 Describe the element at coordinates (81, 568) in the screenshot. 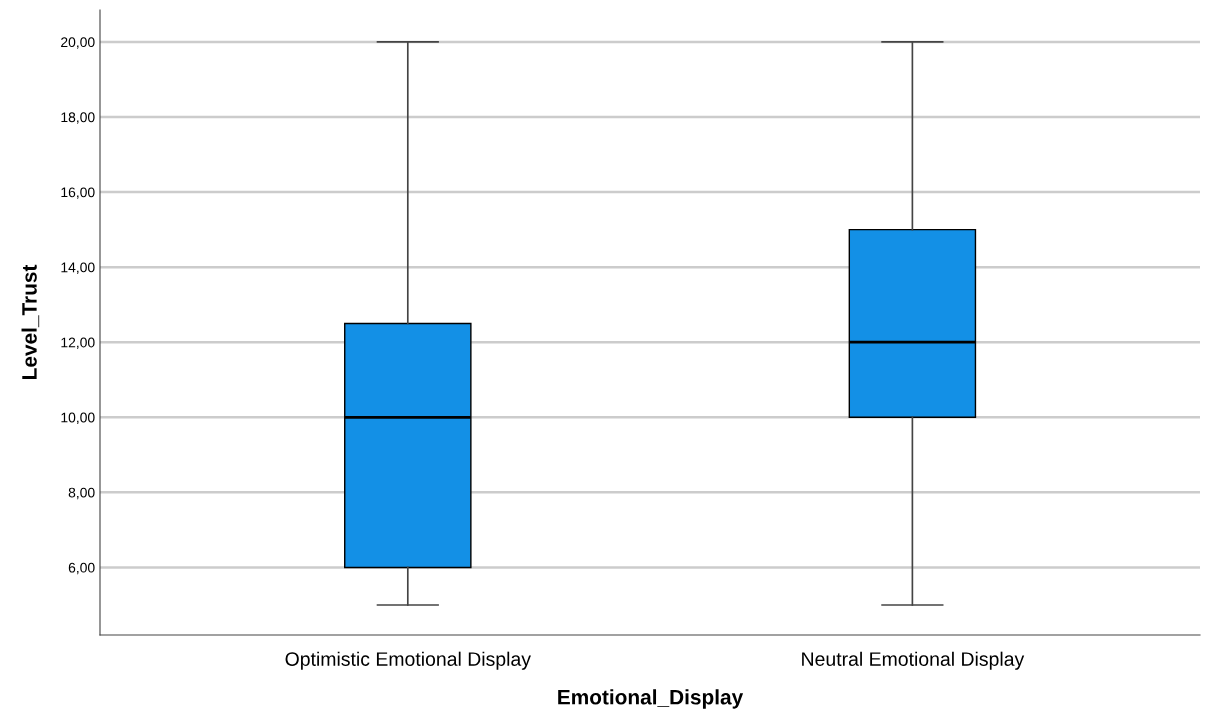

I see `y-tick-label: 6,00` at that location.